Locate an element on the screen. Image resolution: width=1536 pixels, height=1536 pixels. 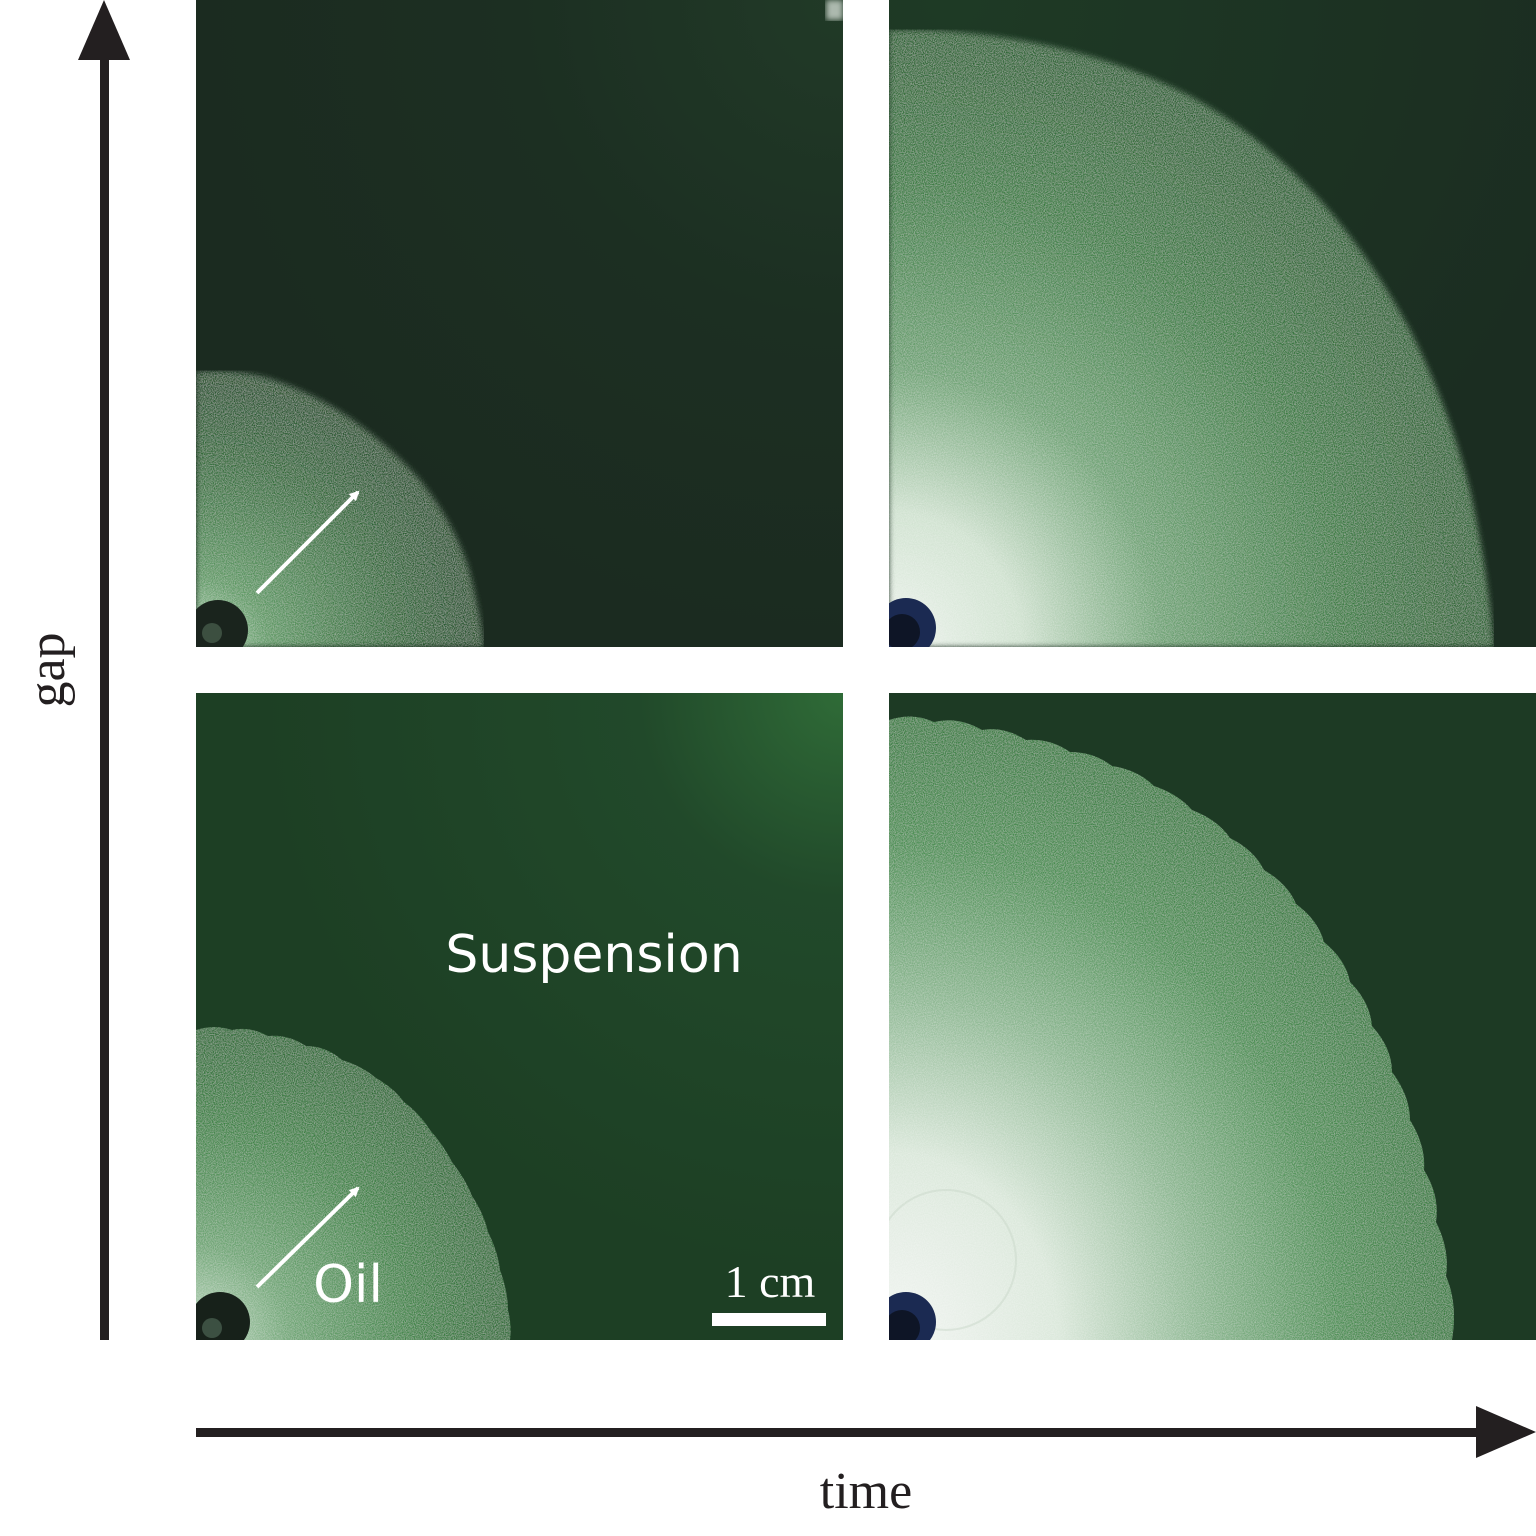
suspension-label: Suspension is located at coordinates (593, 955).